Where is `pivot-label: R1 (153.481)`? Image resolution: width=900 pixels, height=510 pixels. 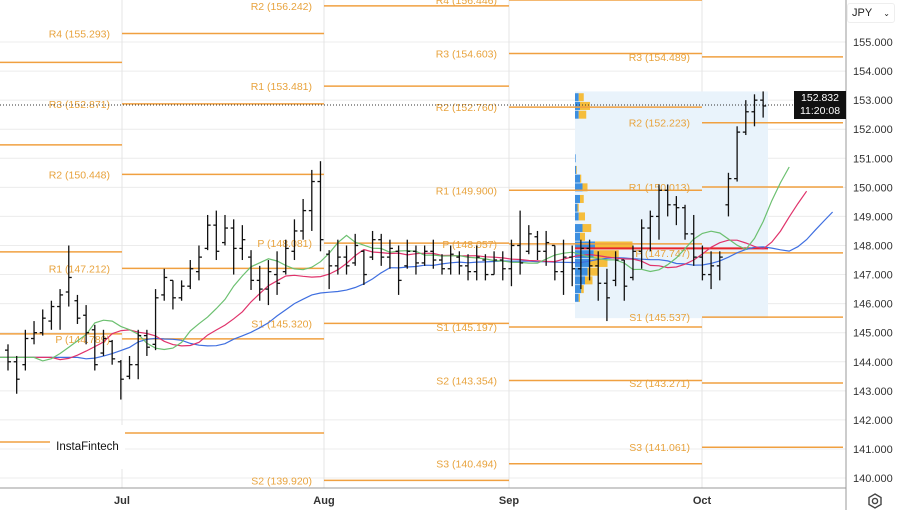 pivot-label: R1 (153.481) is located at coordinates (281, 87).